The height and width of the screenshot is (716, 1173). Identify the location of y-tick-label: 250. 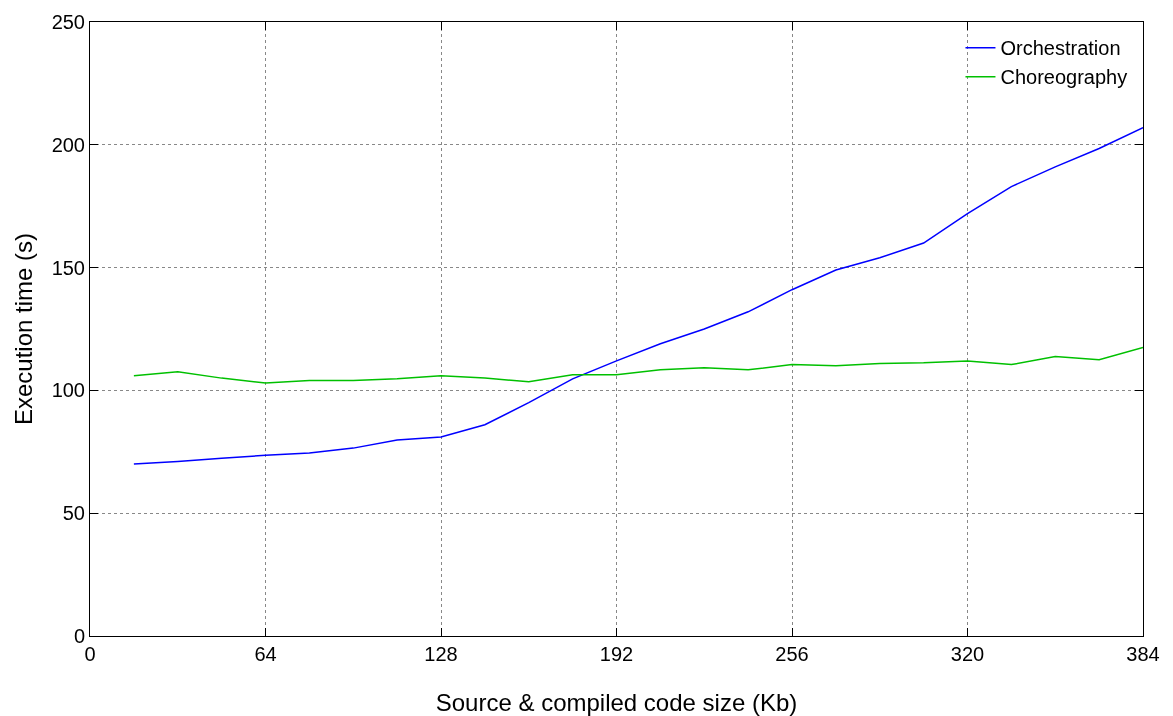
(68, 22).